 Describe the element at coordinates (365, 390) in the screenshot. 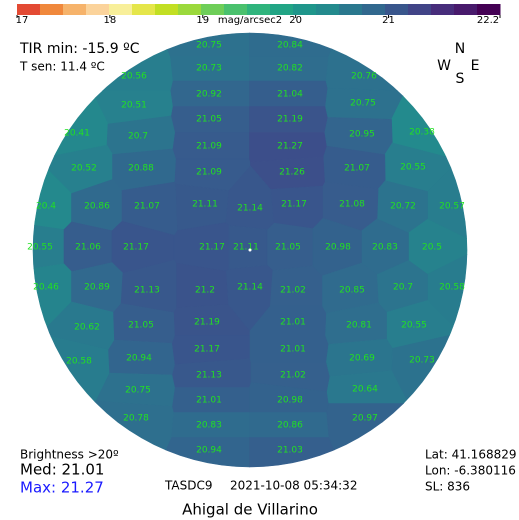

I see `reading-label: 20.64` at that location.